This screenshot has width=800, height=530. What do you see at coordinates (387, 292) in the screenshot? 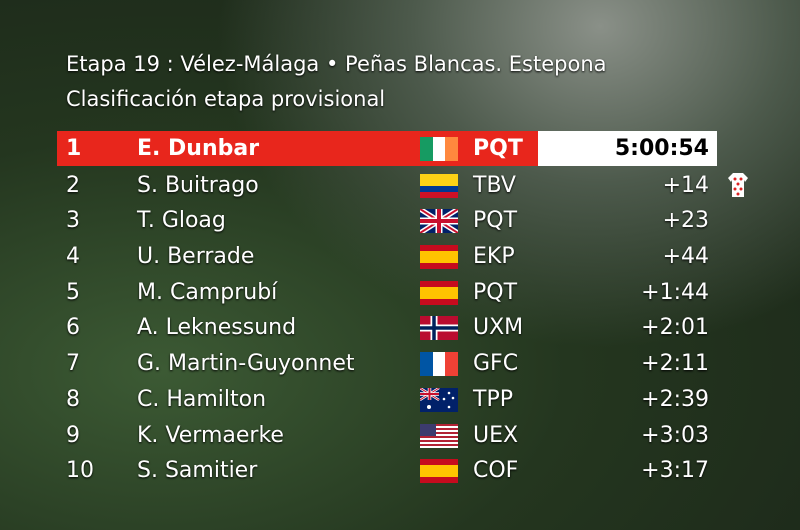
I see `result-row: 5 M. Camprubí PQT +1:44` at bounding box center [387, 292].